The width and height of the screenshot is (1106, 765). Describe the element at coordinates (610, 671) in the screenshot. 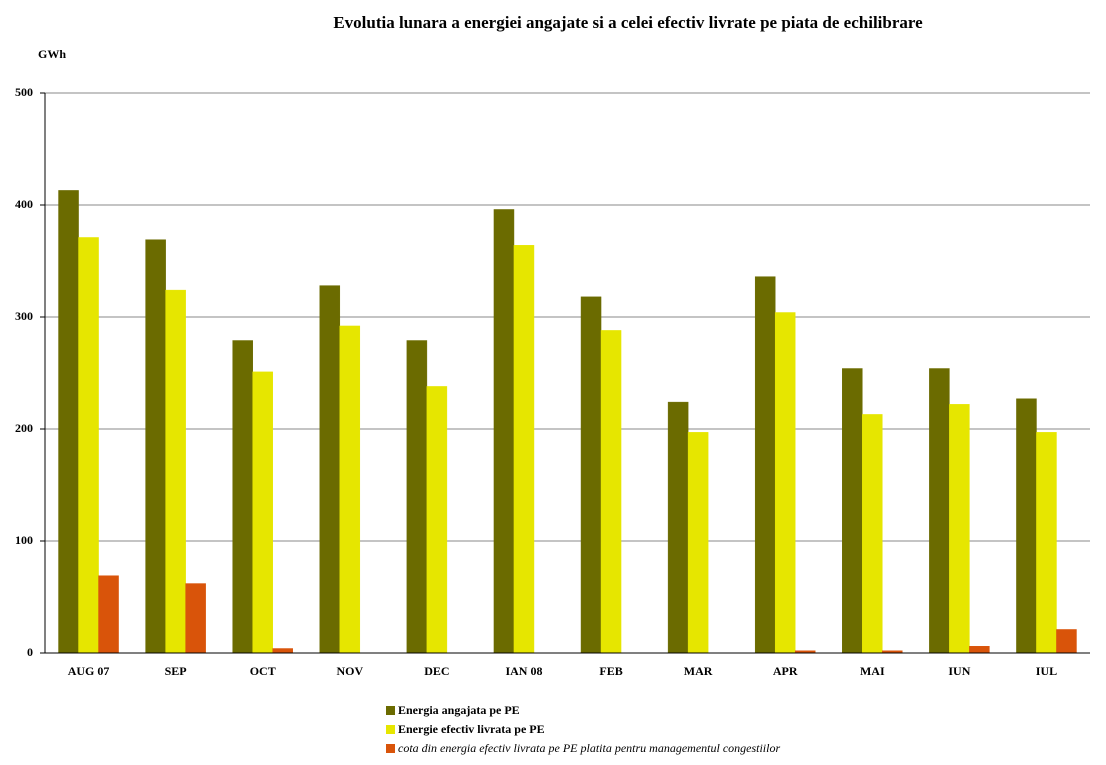

I see `x-tick-label: FEB` at that location.